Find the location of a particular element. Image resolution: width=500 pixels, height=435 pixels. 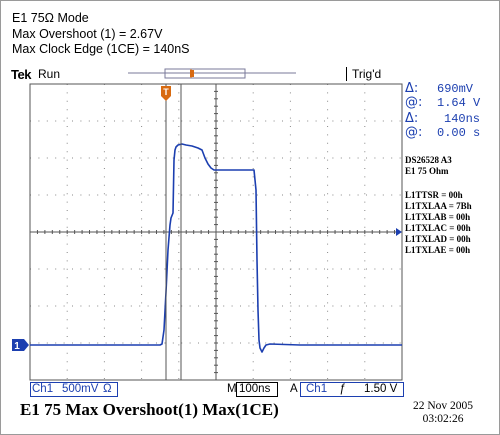

cursor-voltage: 1.64 V is located at coordinates (459, 103).